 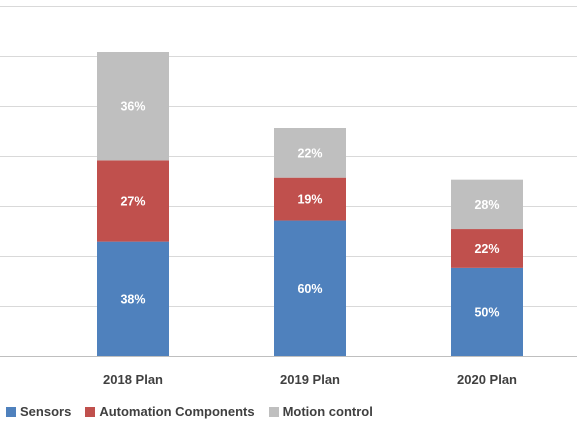 I want to click on data-label: 36%, so click(x=132, y=107).